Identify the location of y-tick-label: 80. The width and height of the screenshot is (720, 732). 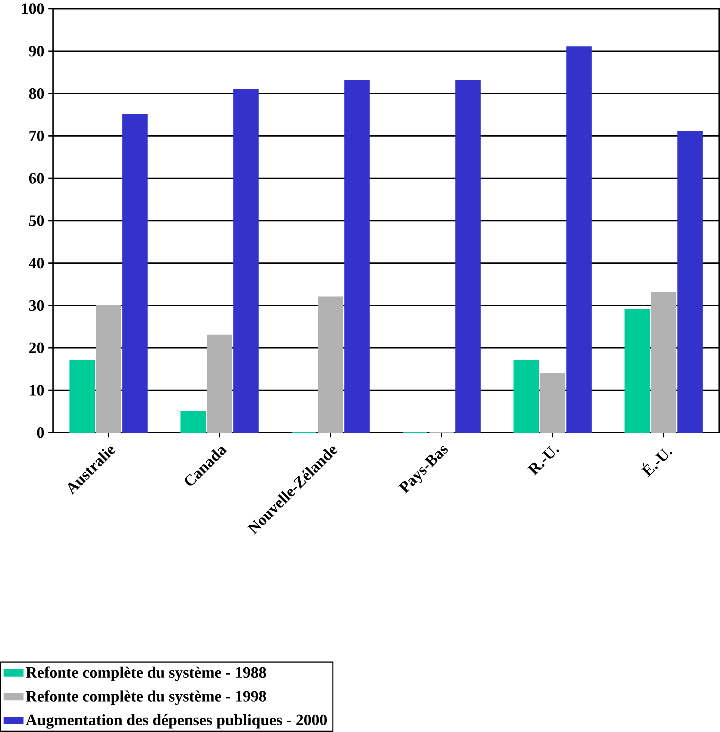
(36, 94).